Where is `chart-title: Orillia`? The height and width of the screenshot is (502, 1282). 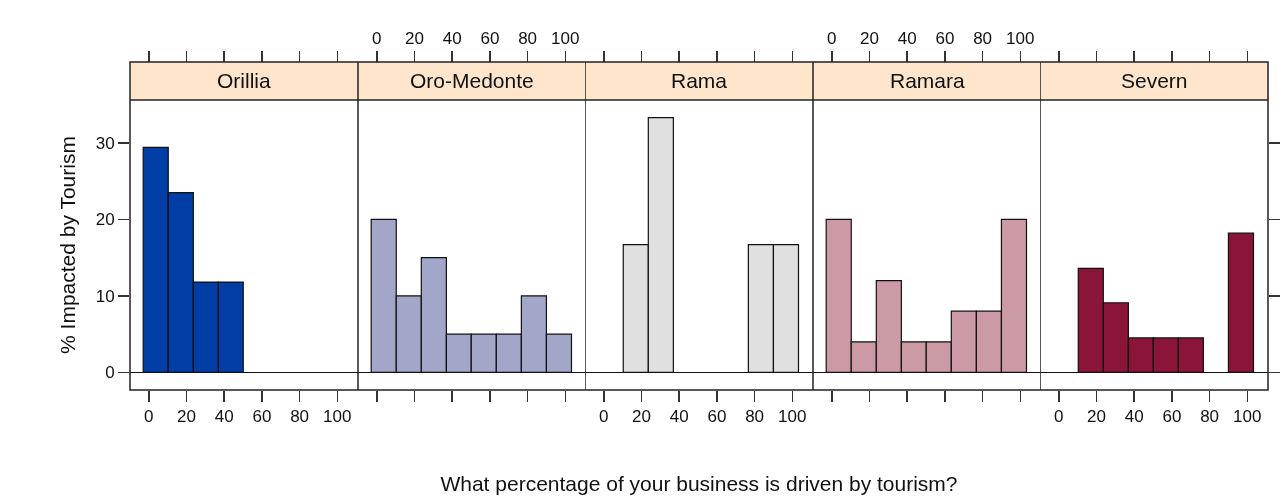 chart-title: Orillia is located at coordinates (244, 80).